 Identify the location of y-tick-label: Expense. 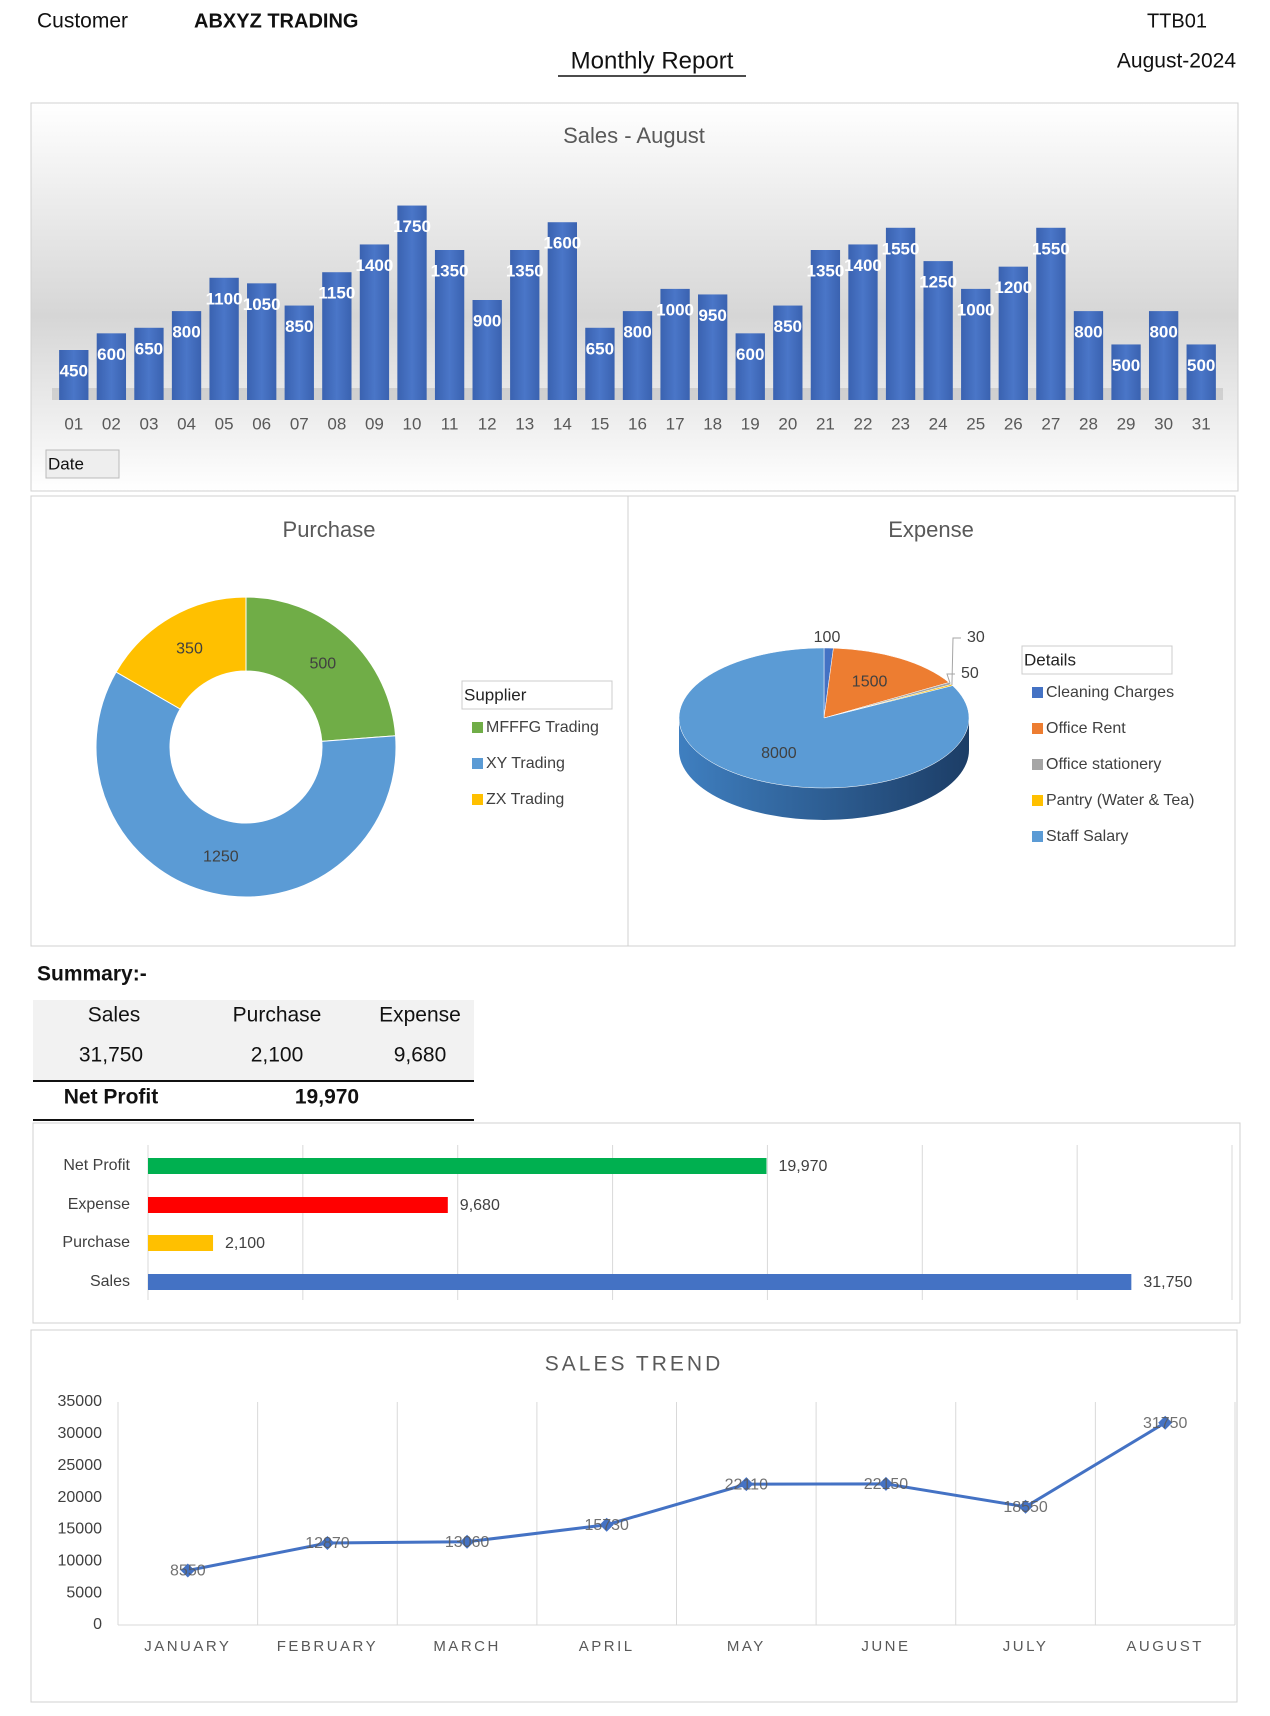
(99, 1204).